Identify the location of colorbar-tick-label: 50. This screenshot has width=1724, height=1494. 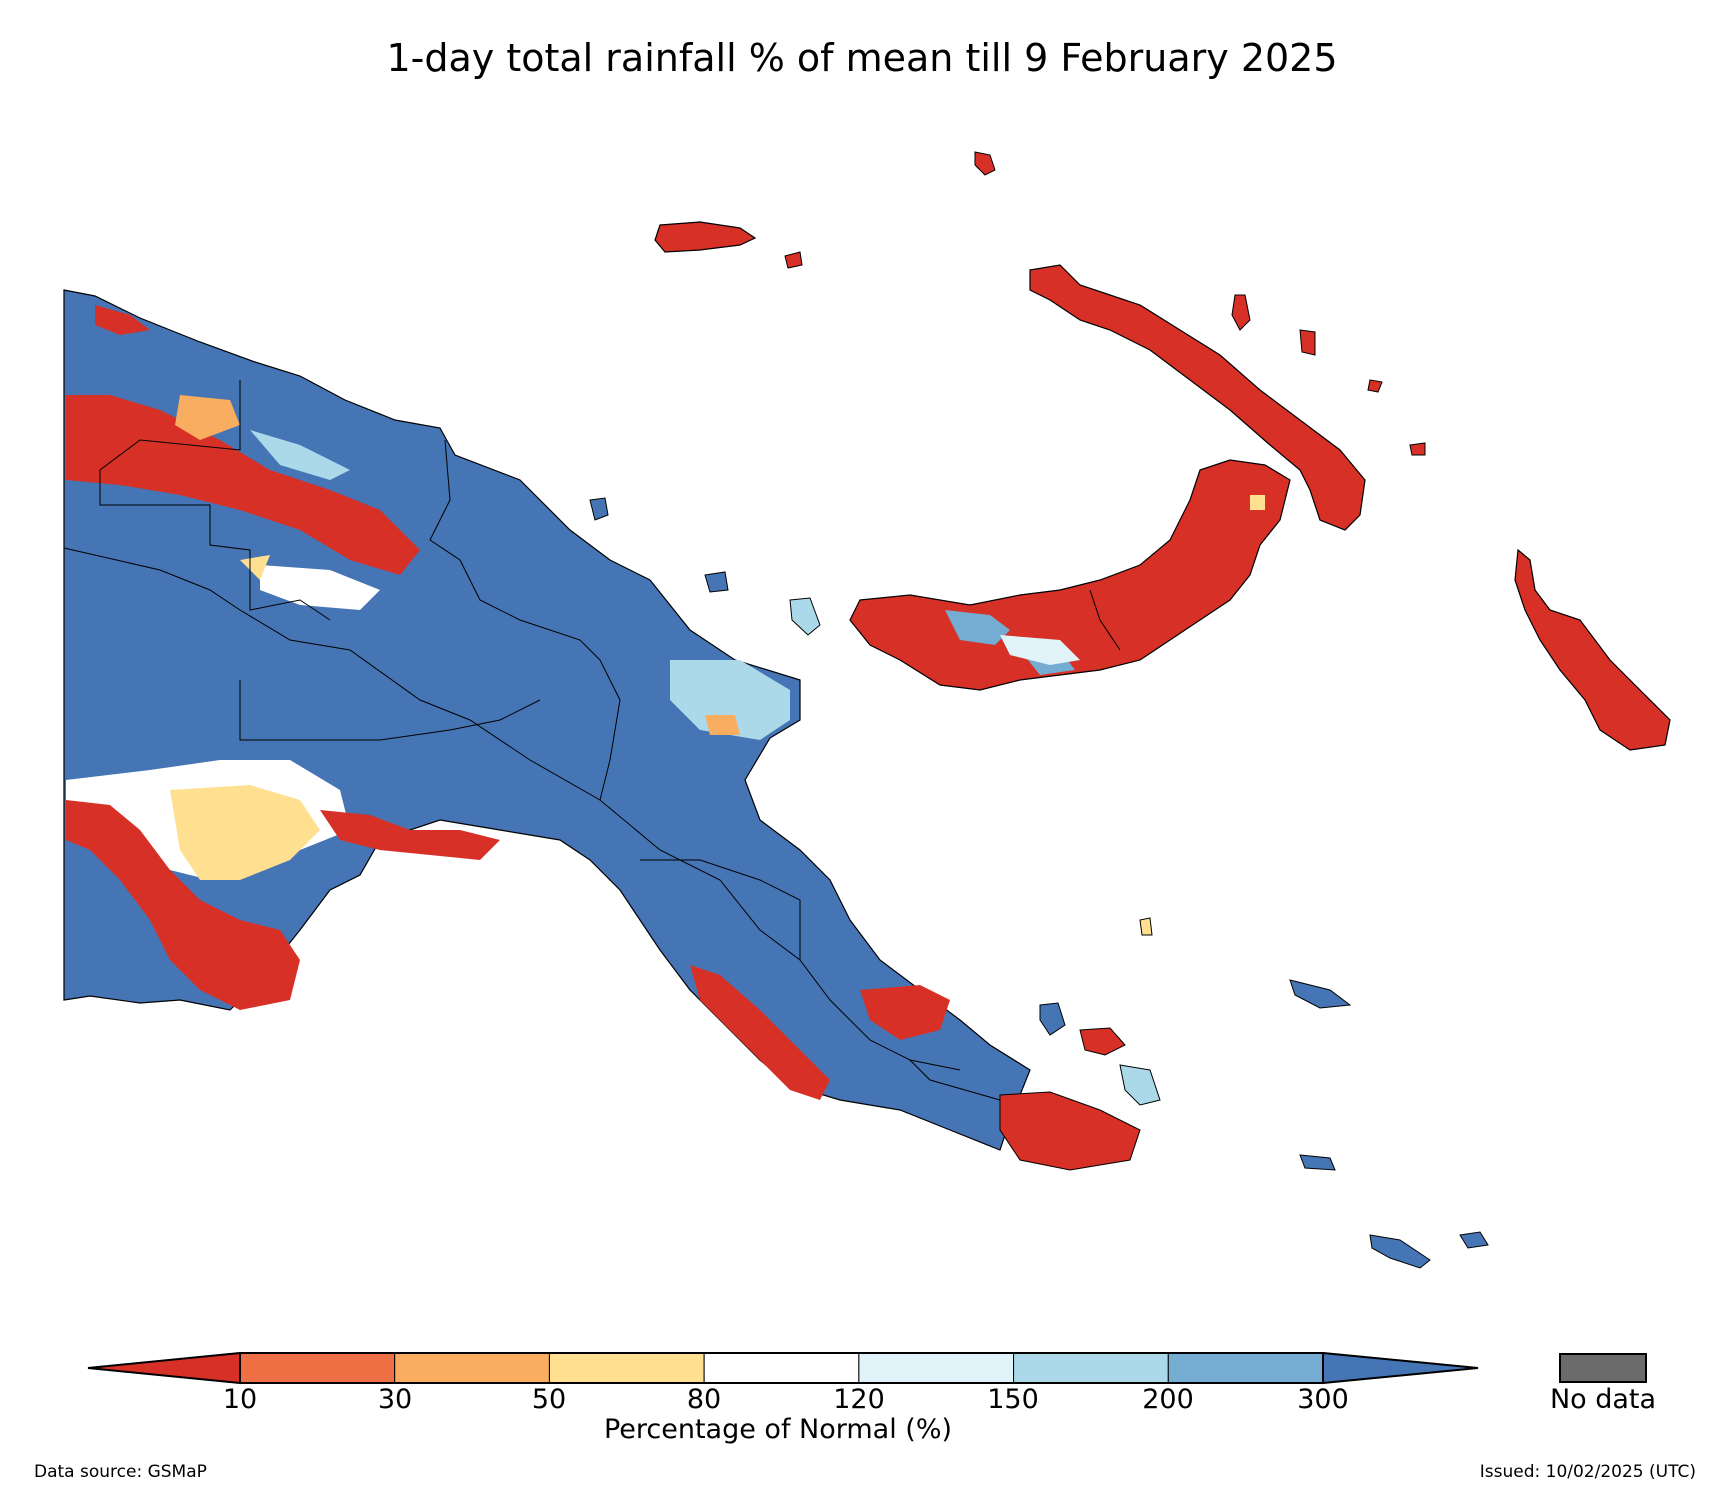
(549, 1399).